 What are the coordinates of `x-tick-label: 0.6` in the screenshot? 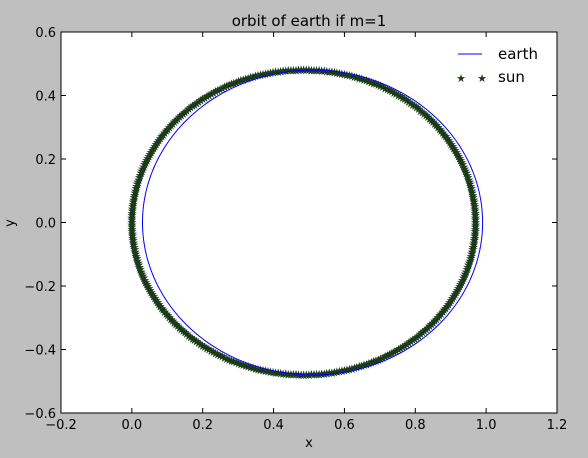 It's located at (344, 425).